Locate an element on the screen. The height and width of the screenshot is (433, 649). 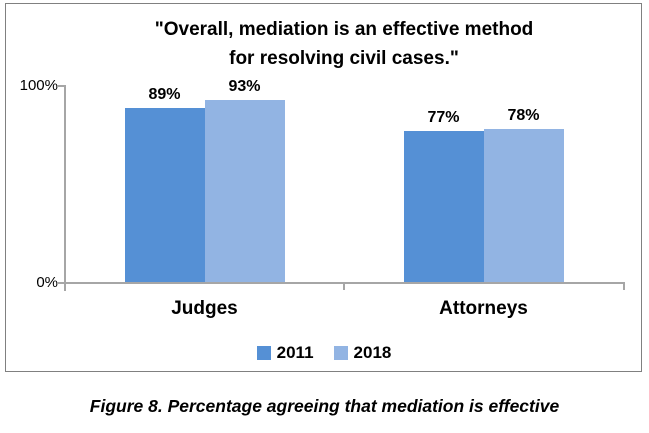
bar-value-label-judges-2018: 93% is located at coordinates (244, 86).